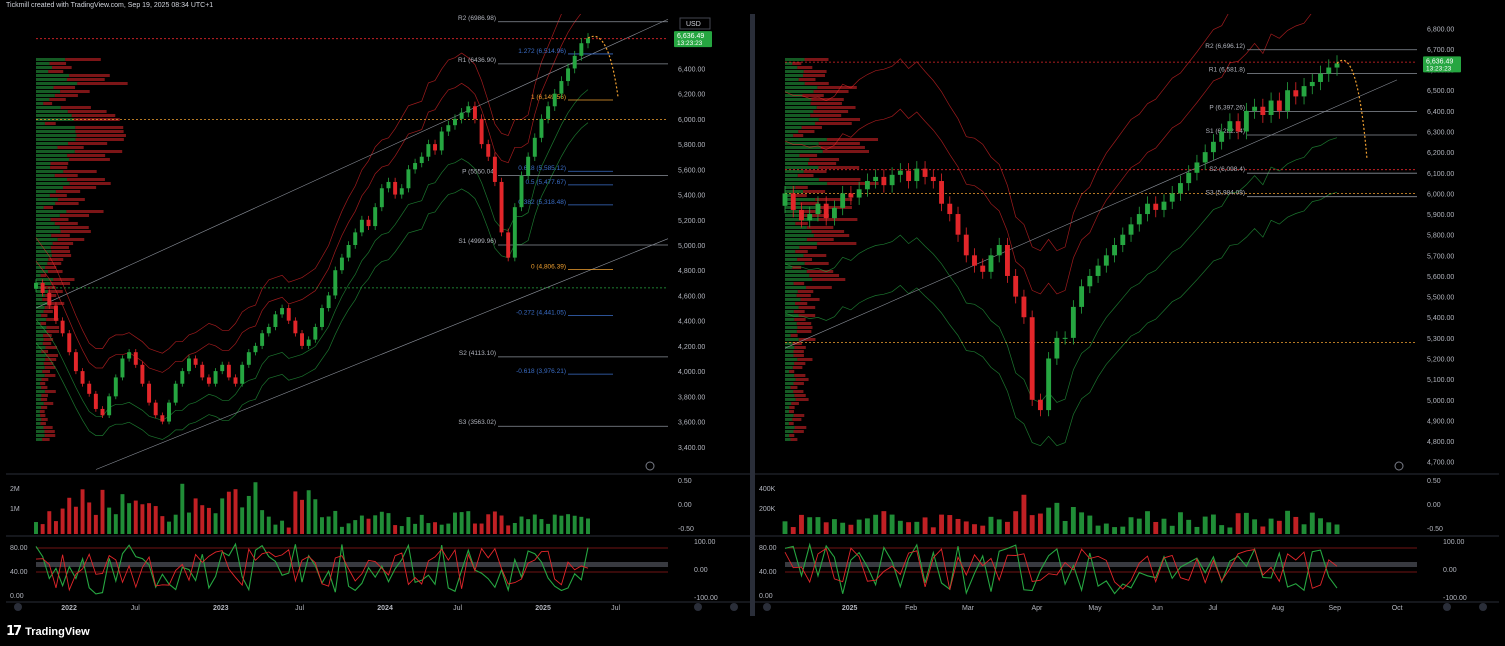 Image resolution: width=1505 pixels, height=646 pixels. What do you see at coordinates (477, 60) in the screenshot?
I see `pivot-level-label: R1 (6436.90)` at bounding box center [477, 60].